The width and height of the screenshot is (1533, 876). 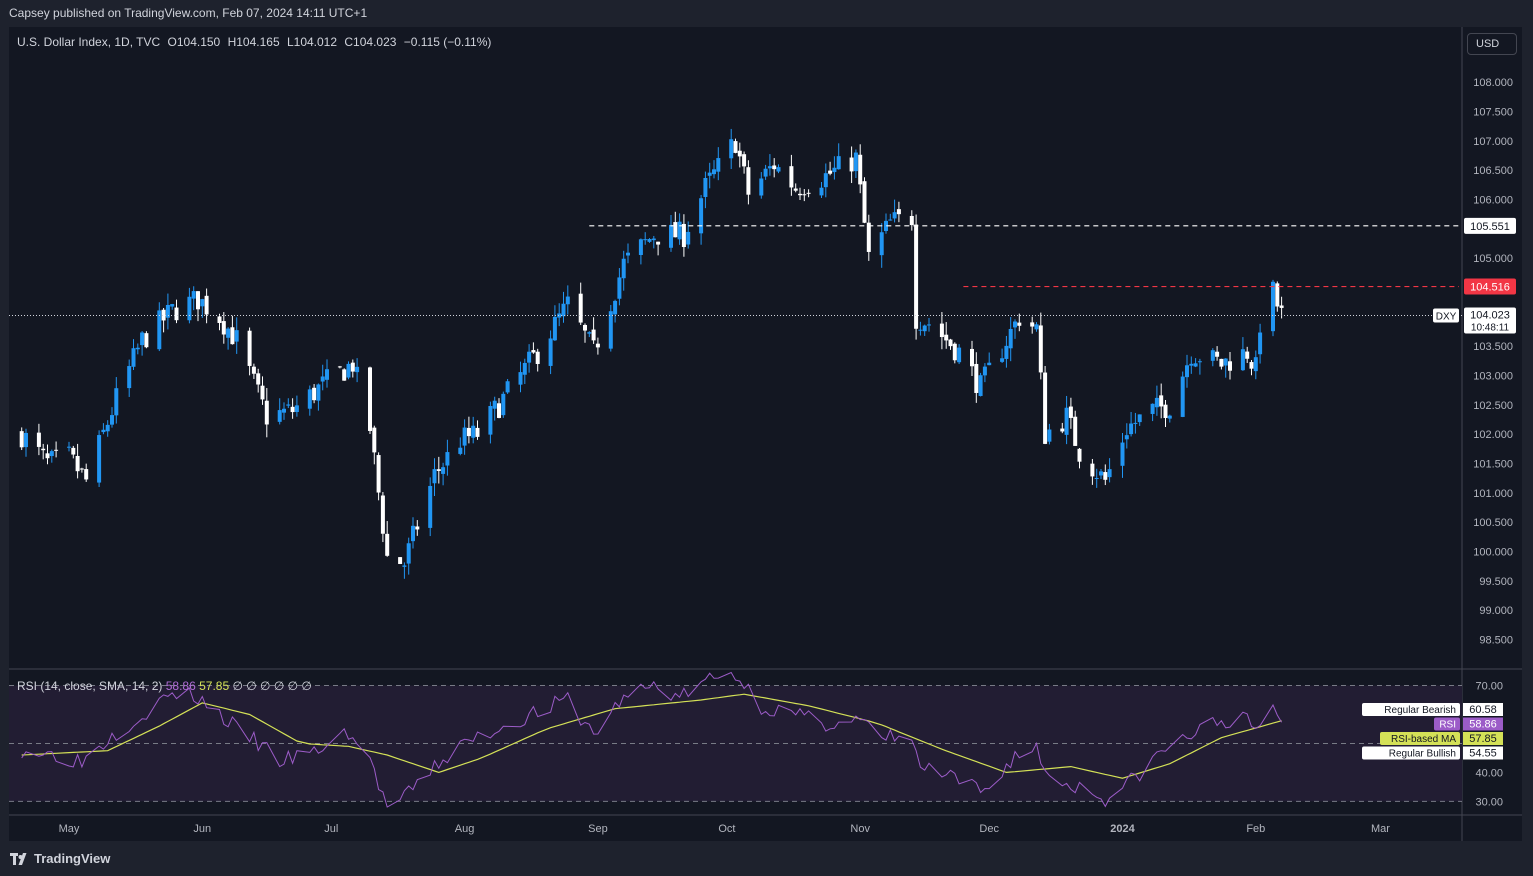 What do you see at coordinates (202, 829) in the screenshot?
I see `time-axis-tick: Jun` at bounding box center [202, 829].